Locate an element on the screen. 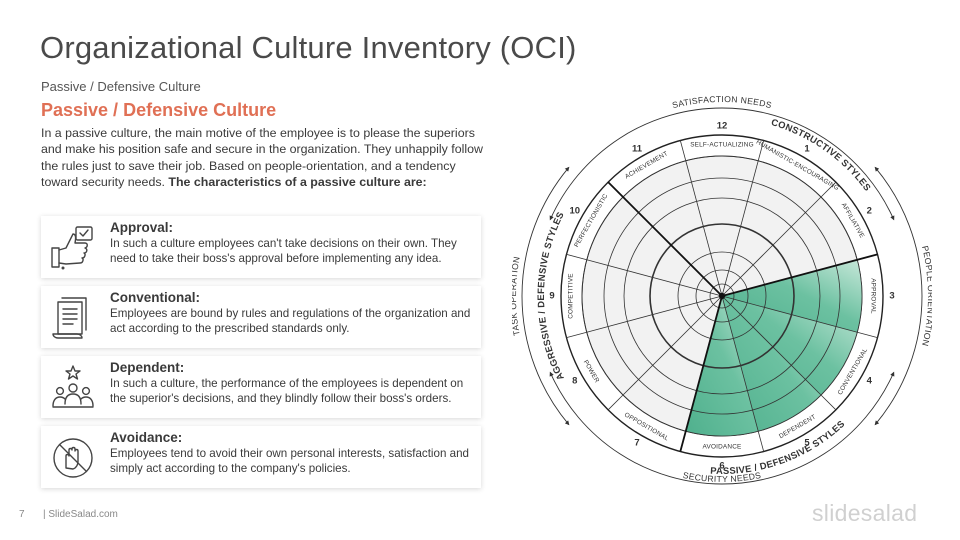  page-subtitle: Passive / Defensive Culture is located at coordinates (121, 86).